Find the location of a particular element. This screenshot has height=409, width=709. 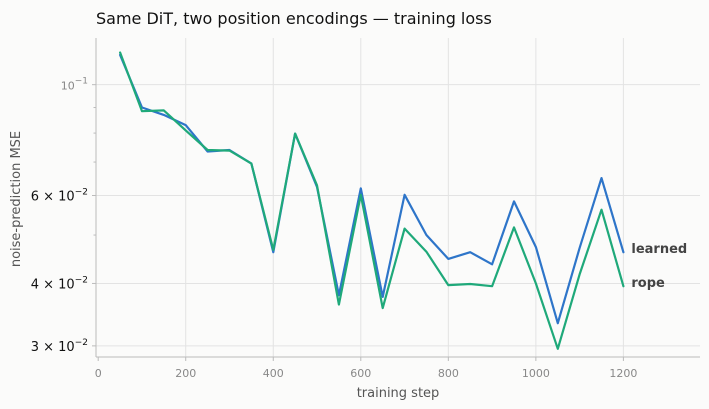

x-tick-label: 1200 is located at coordinates (623, 373).